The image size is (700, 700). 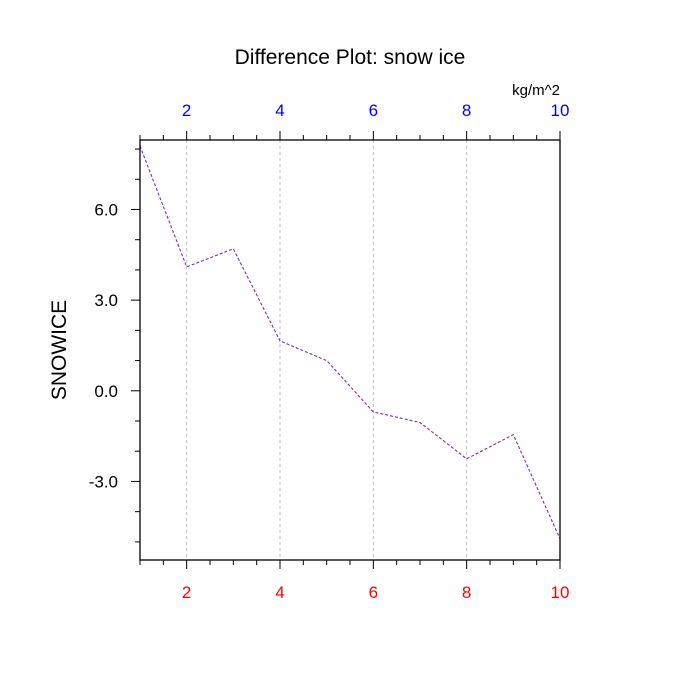 I want to click on x-tick-label-bottom: 8, so click(x=466, y=592).